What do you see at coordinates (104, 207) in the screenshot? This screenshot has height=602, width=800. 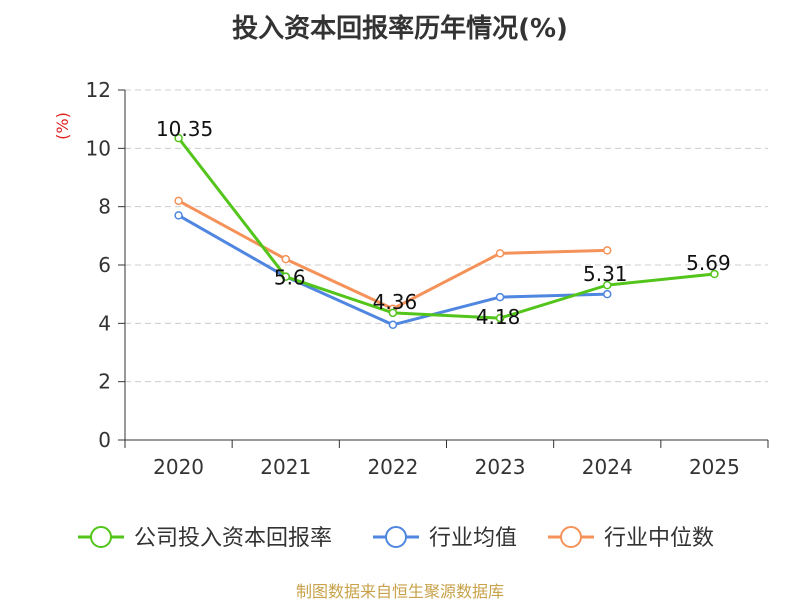 I see `y-tick-label: 8` at bounding box center [104, 207].